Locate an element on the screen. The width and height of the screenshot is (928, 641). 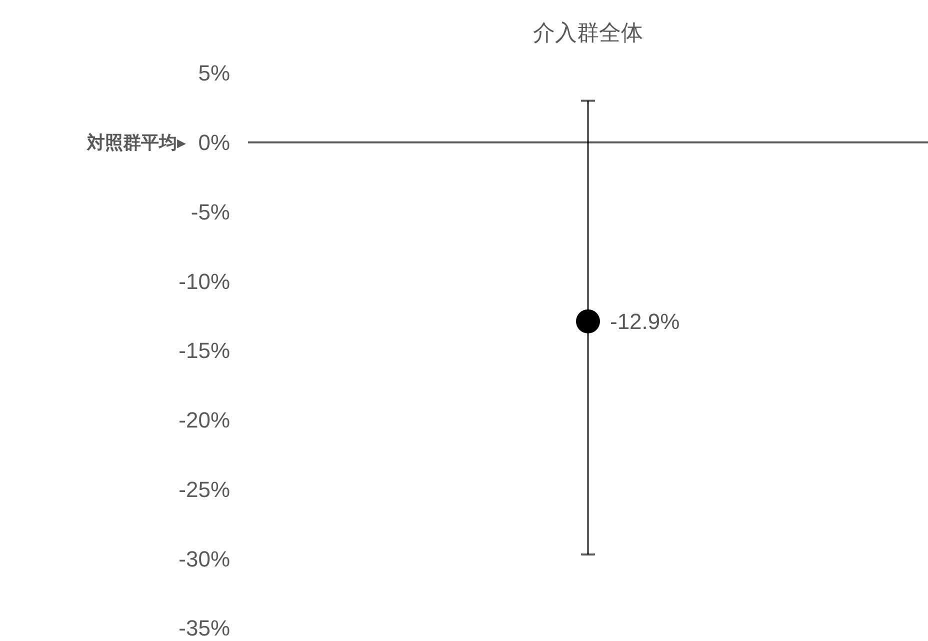
y-tick-label: -30% is located at coordinates (204, 559).